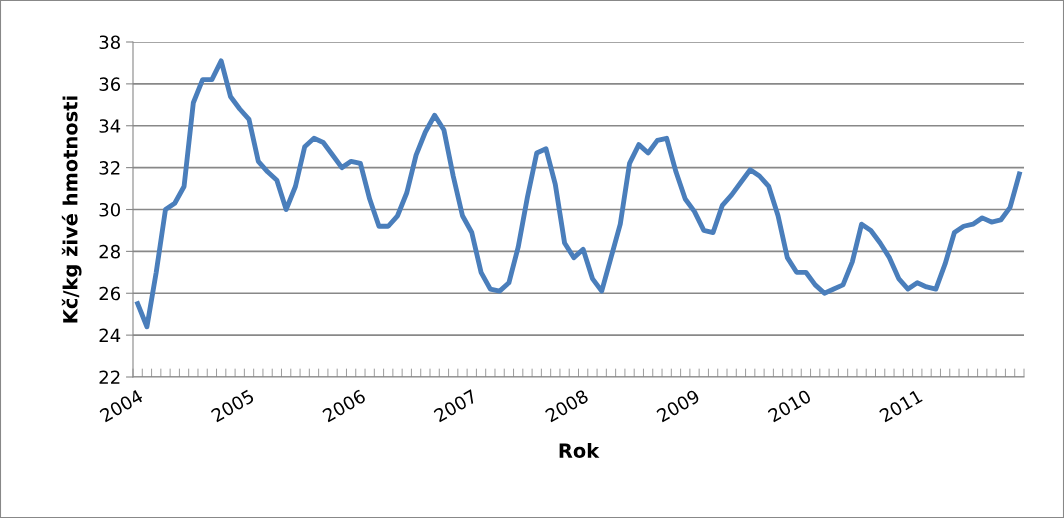  What do you see at coordinates (110, 84) in the screenshot?
I see `y-tick-label: 36` at bounding box center [110, 84].